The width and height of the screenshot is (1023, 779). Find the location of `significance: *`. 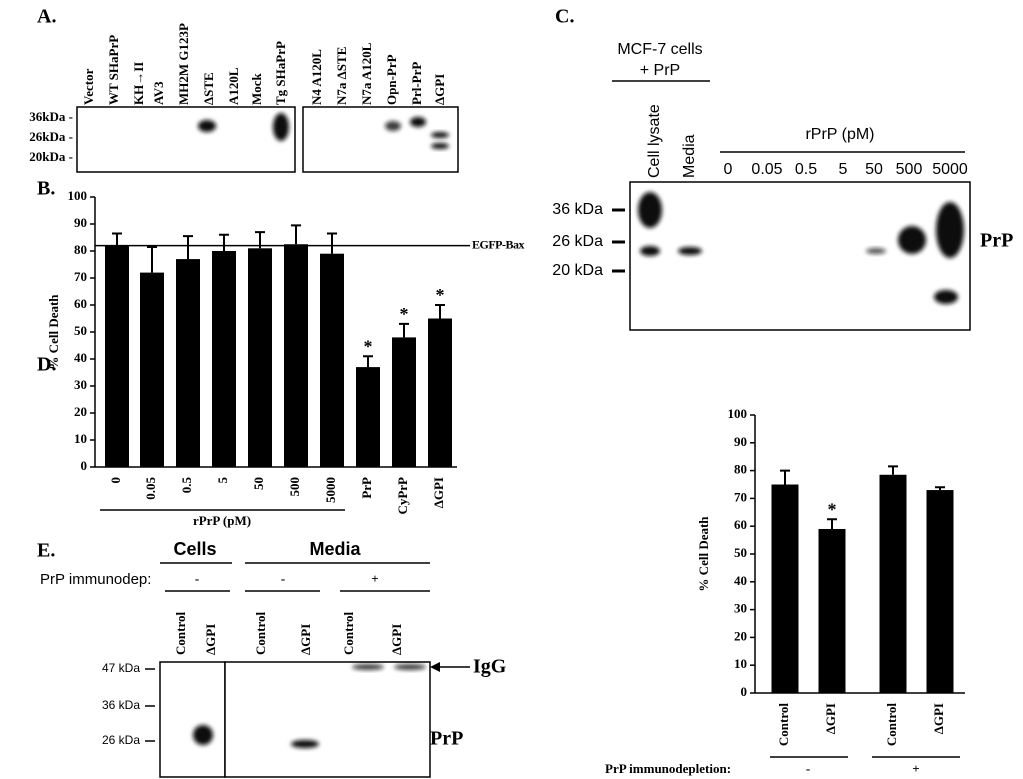

significance: * is located at coordinates (440, 295).